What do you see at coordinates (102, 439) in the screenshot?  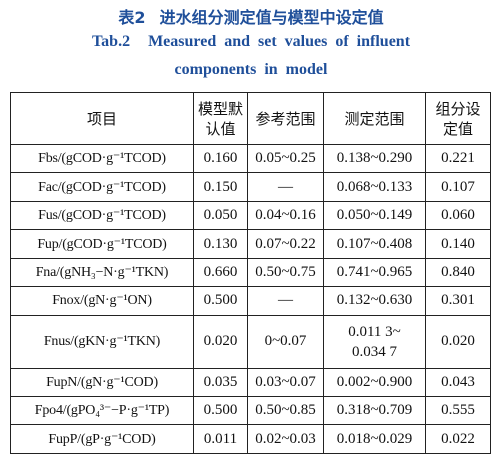 I see `row-item: FupP/(gP·g⁻¹COD)` at bounding box center [102, 439].